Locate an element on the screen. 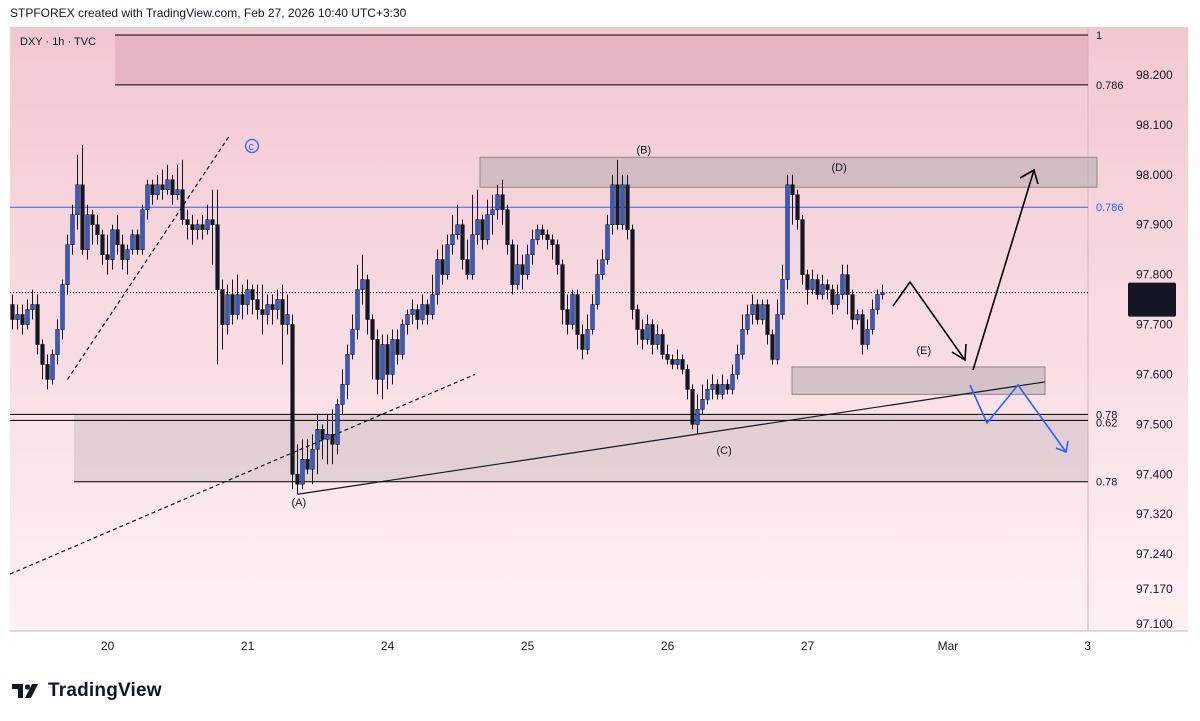 The image size is (1200, 721). alternate-projection-path is located at coordinates (1018, 418).